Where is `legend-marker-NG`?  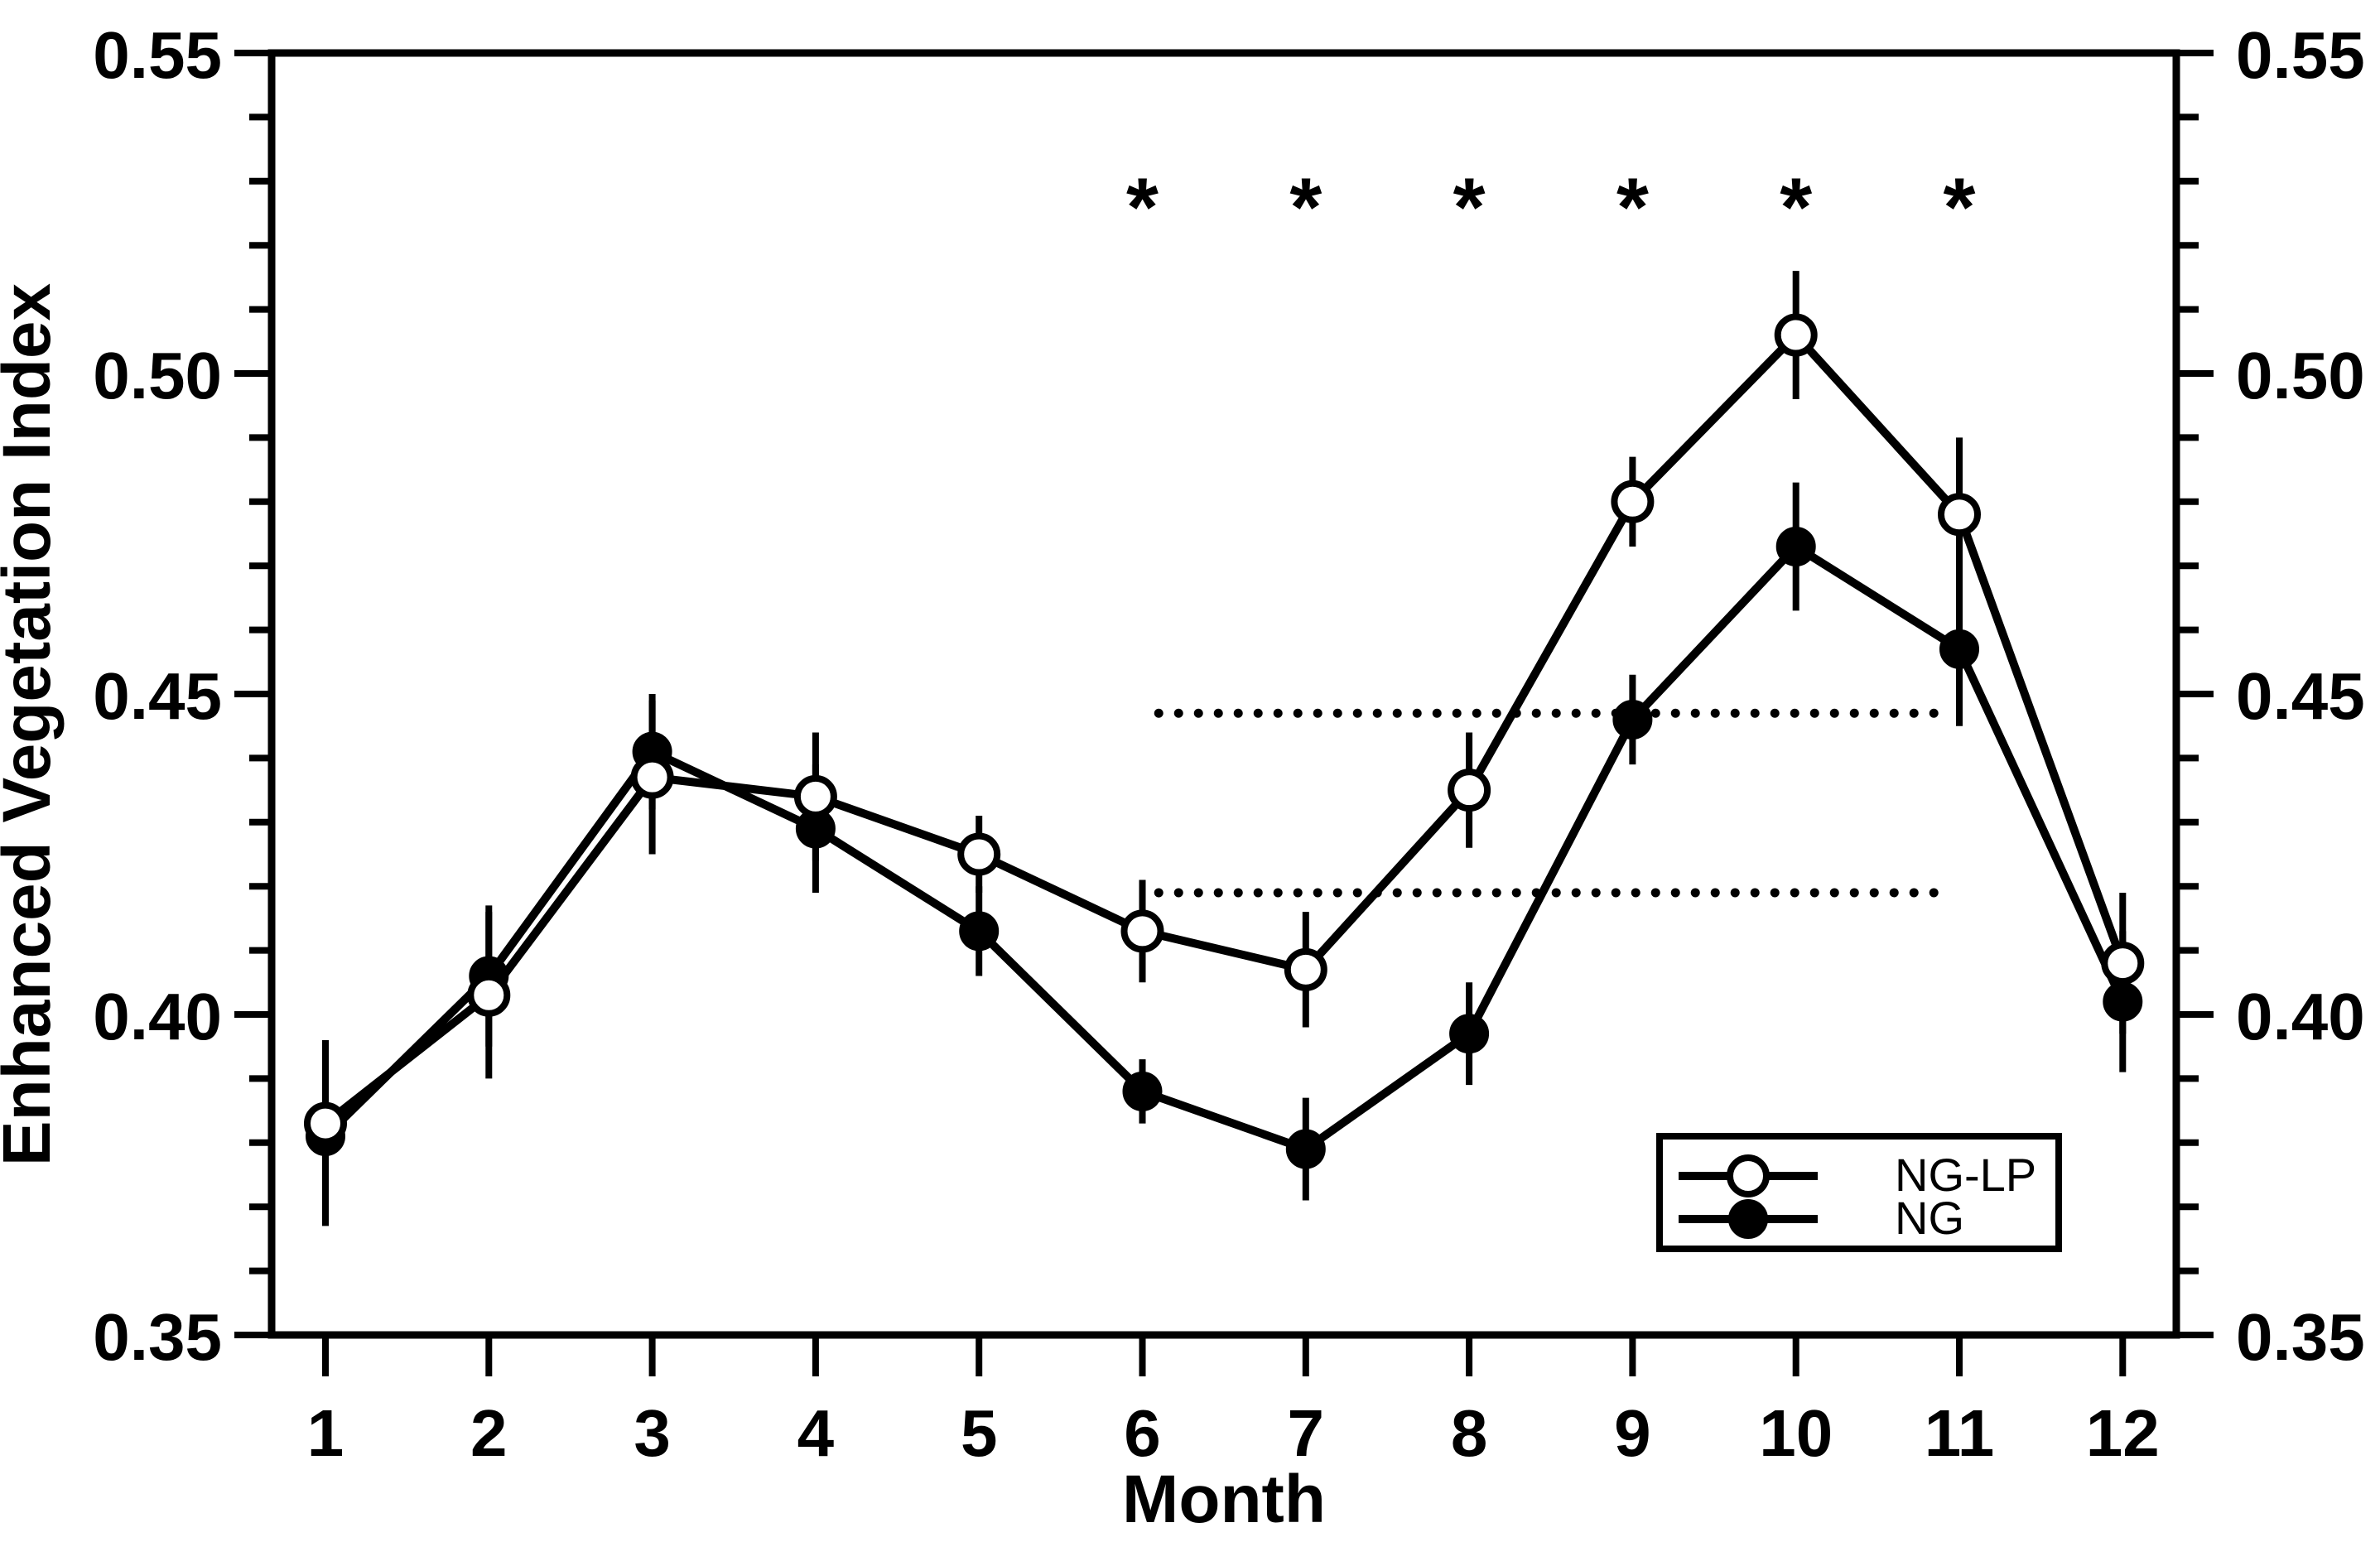
legend-marker-NG is located at coordinates (1748, 1219).